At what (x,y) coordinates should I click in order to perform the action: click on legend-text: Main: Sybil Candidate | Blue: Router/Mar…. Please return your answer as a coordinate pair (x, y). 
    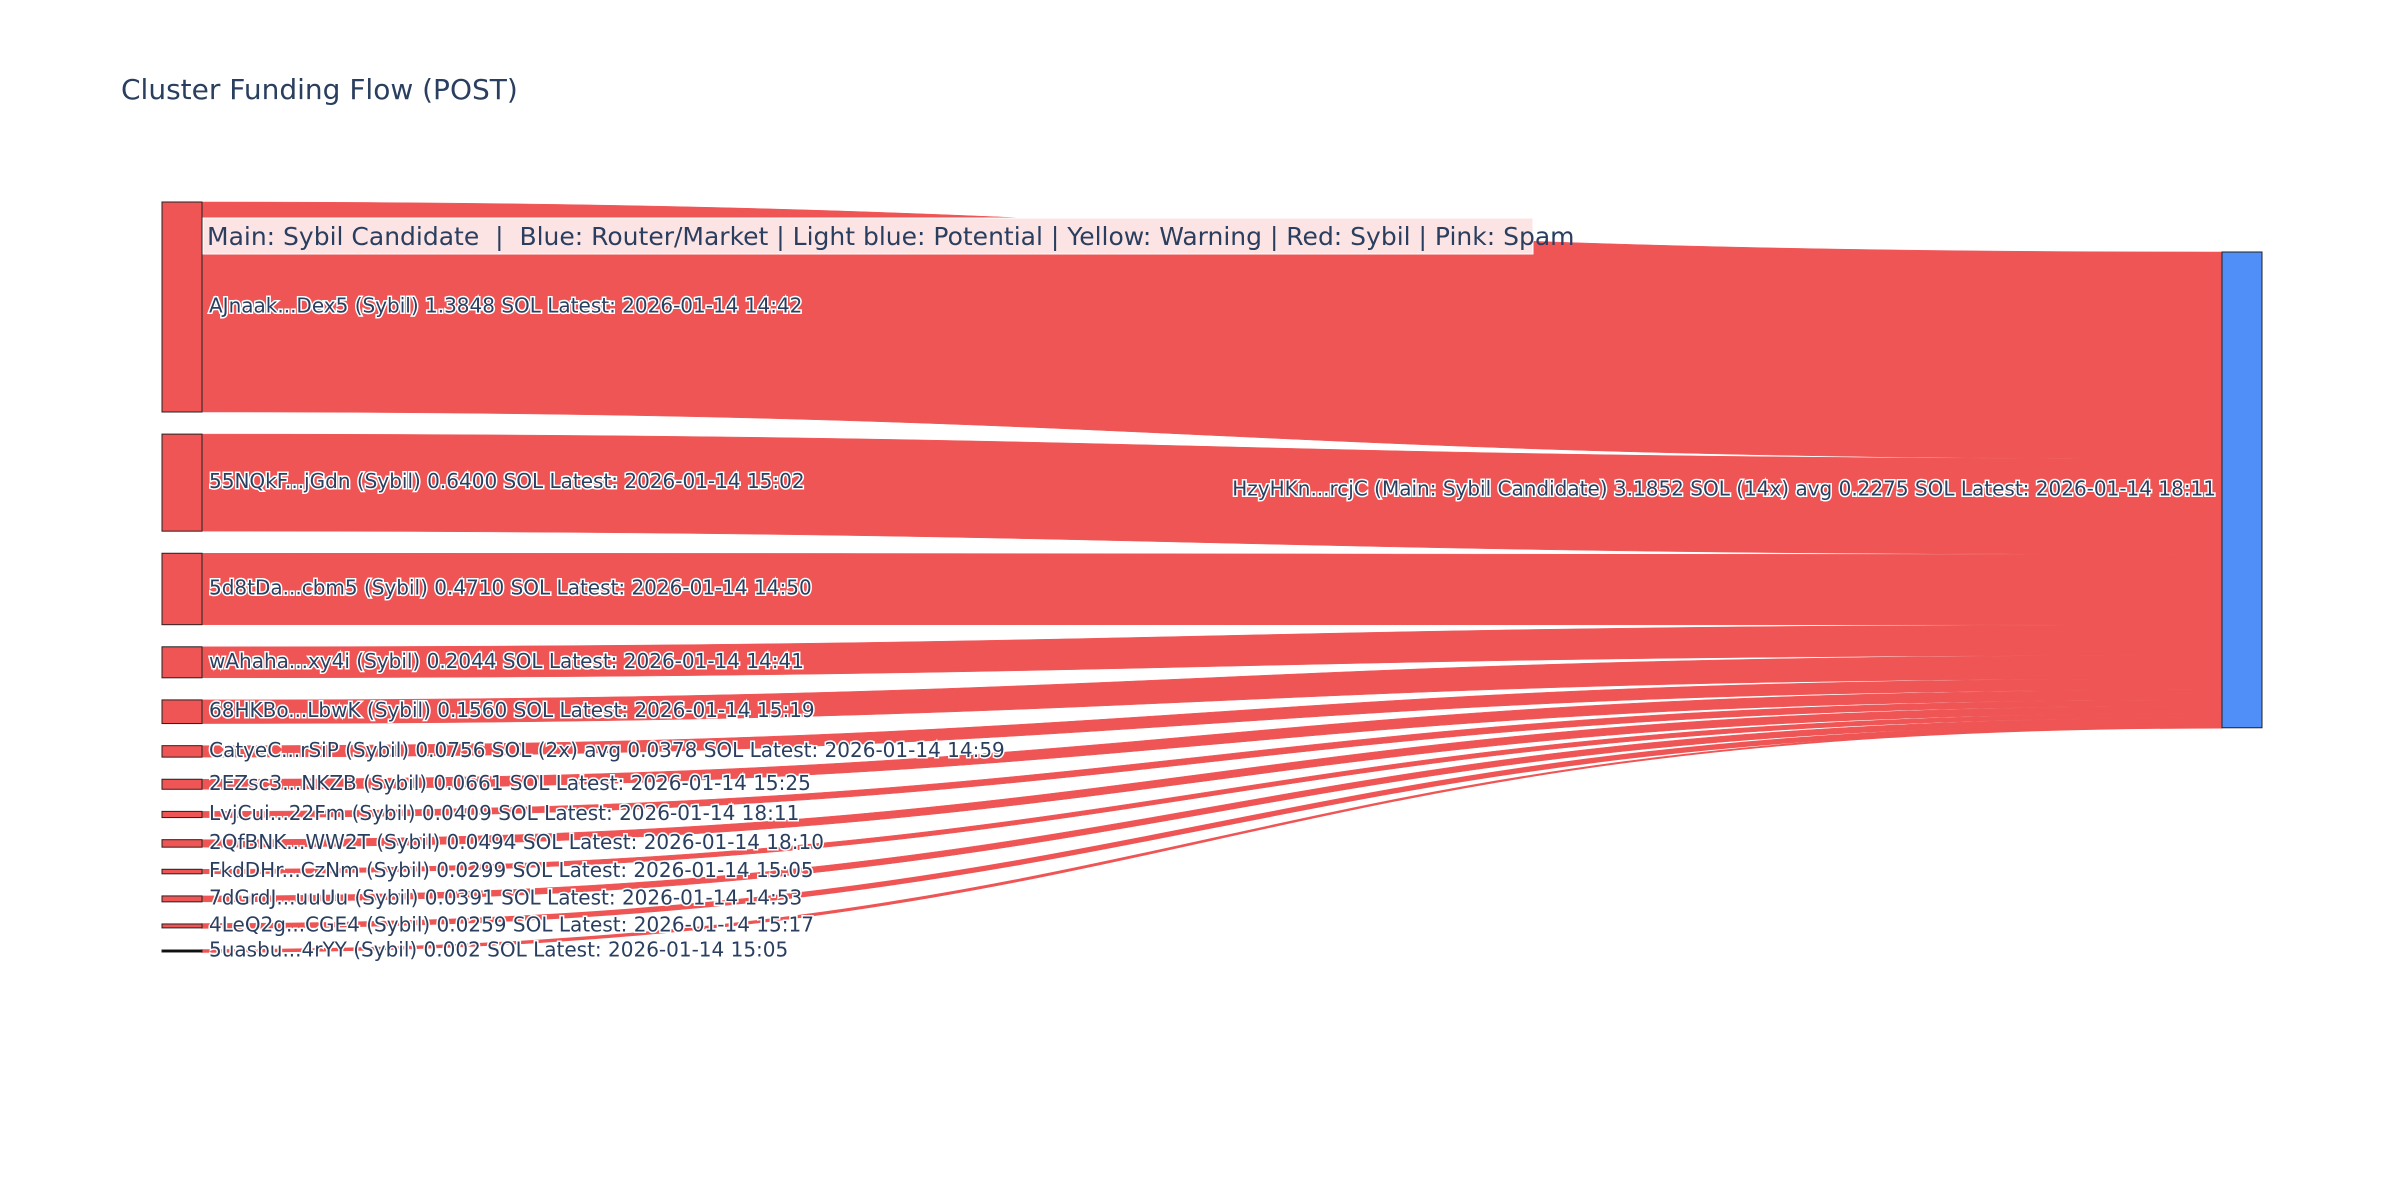
    Looking at the image, I should click on (891, 236).